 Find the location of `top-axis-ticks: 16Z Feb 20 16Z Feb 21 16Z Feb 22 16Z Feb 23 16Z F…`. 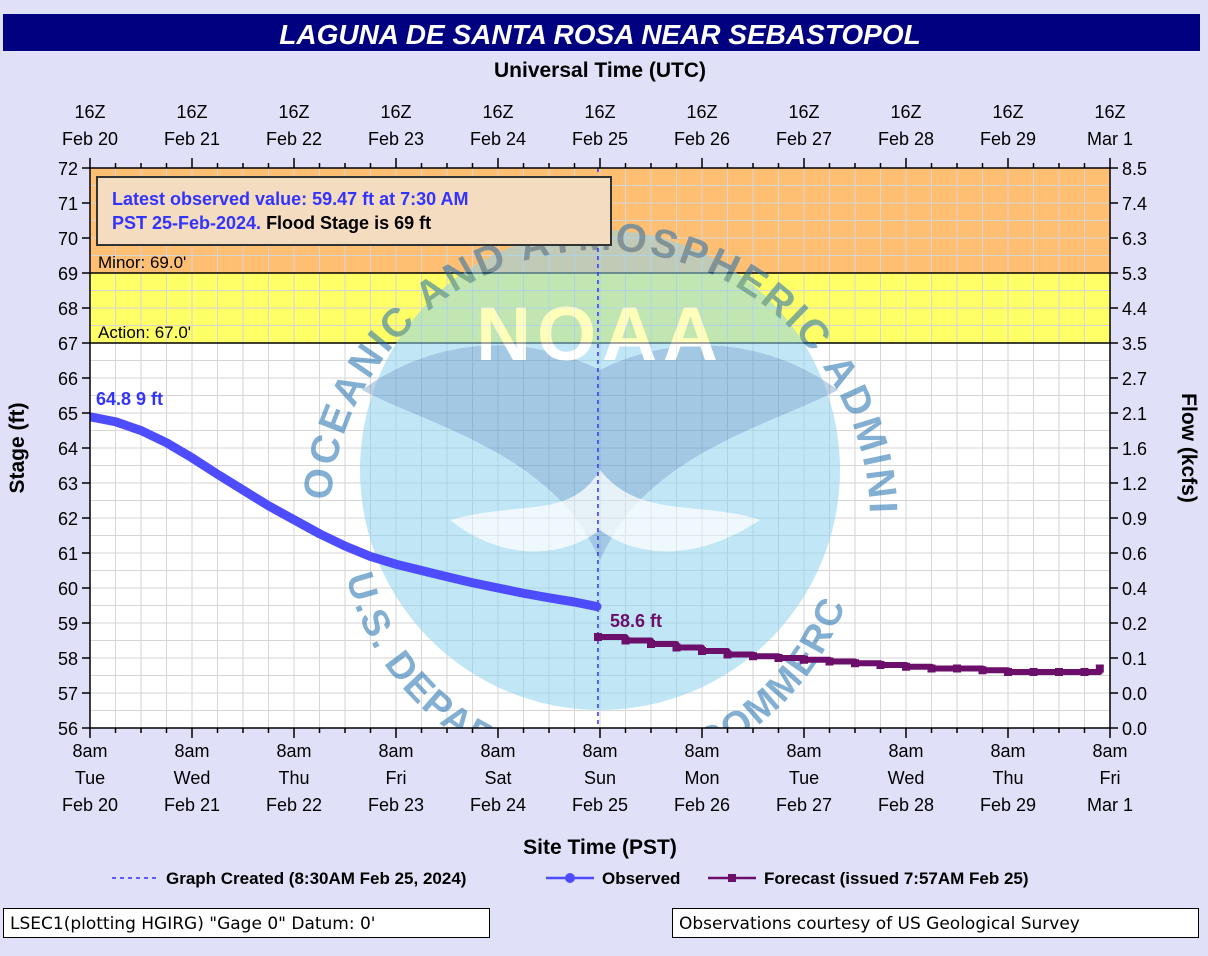

top-axis-ticks: 16Z Feb 20 16Z Feb 21 16Z Feb 22 16Z Feb 23 16Z F… is located at coordinates (597, 135).